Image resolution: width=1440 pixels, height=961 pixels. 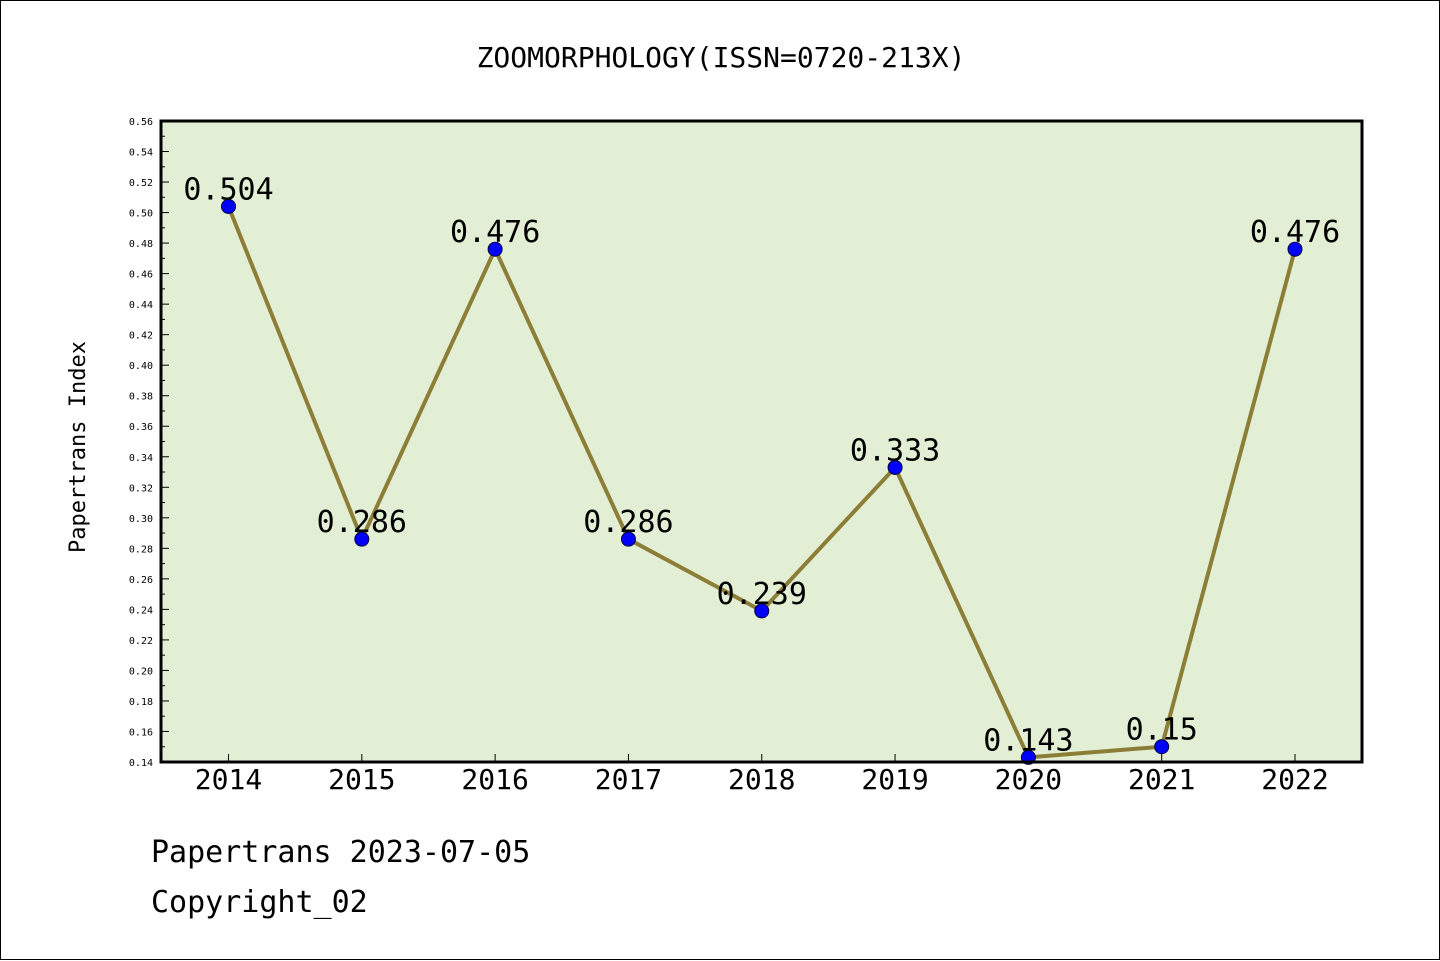 I want to click on data-label: 0.333, so click(x=895, y=450).